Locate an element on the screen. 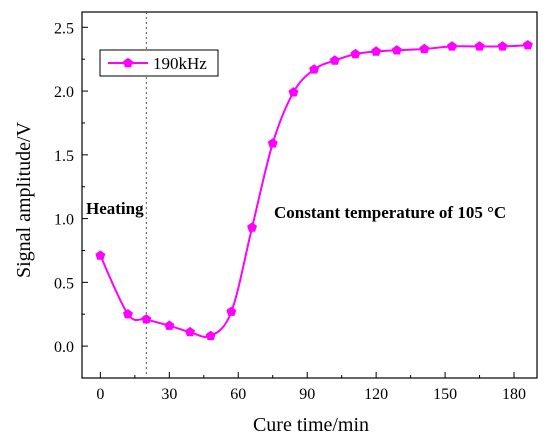 The height and width of the screenshot is (440, 550). x-tick-label: 60 is located at coordinates (238, 394).